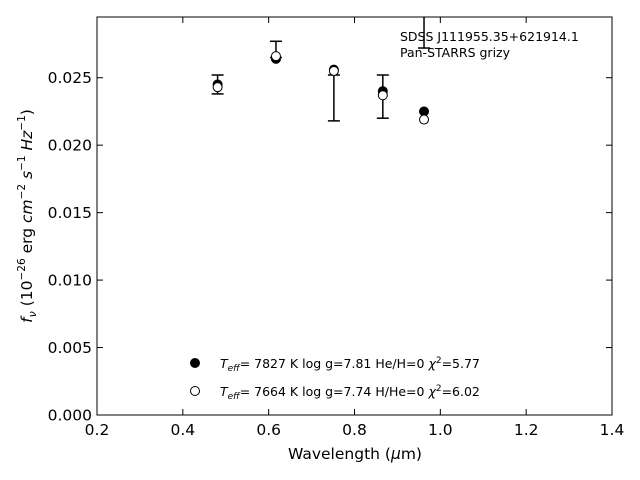 The height and width of the screenshot is (480, 640). I want to click on y-tick-label: 0.015, so click(70, 213).